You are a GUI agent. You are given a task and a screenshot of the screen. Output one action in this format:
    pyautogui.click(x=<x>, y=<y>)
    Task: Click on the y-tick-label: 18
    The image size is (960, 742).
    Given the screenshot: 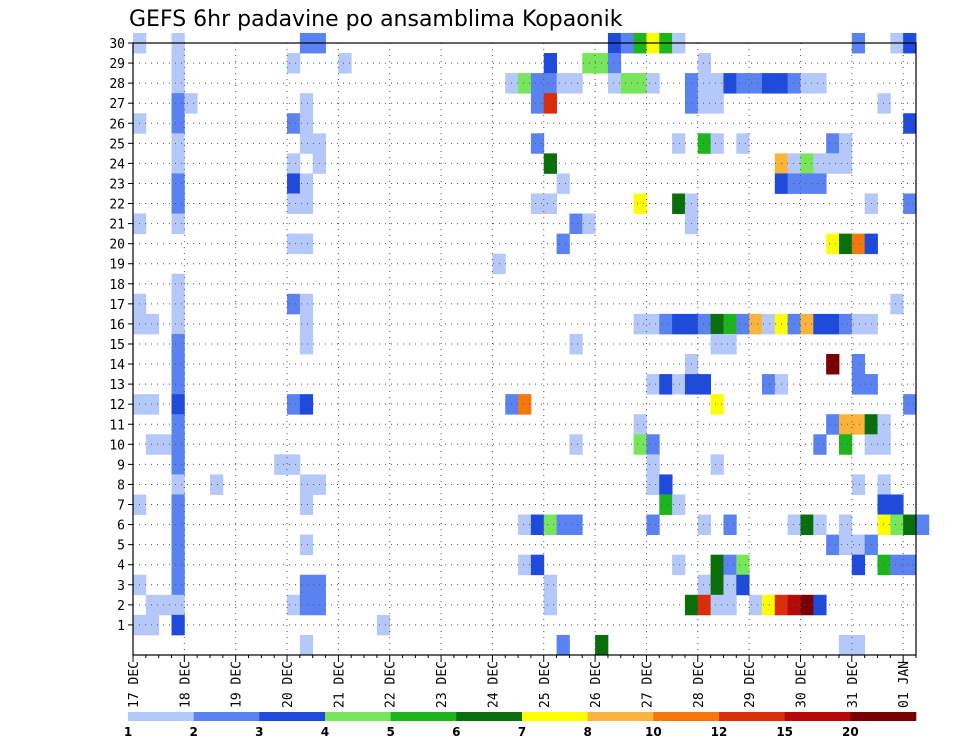 What is the action you would take?
    pyautogui.click(x=117, y=285)
    